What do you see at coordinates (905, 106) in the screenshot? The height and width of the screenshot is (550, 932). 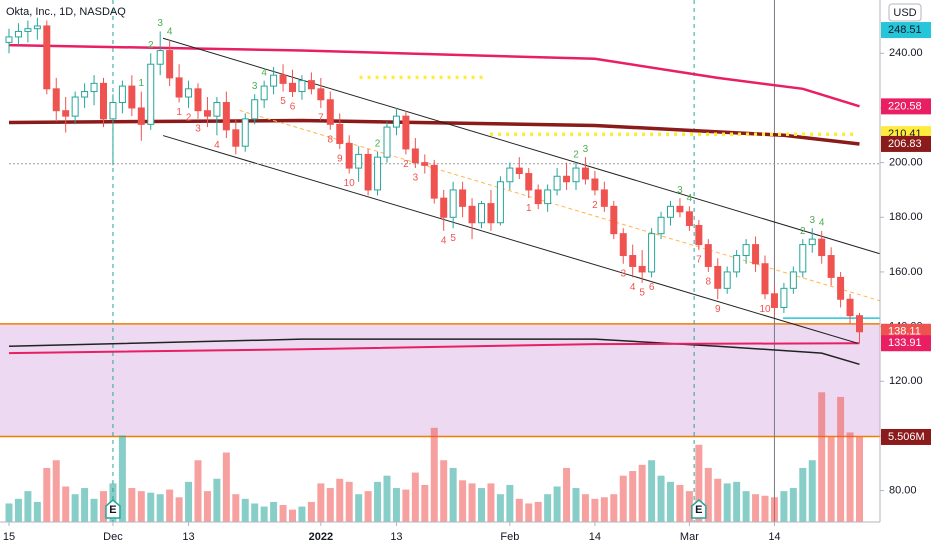 I see `price-mark-label: 220.58` at bounding box center [905, 106].